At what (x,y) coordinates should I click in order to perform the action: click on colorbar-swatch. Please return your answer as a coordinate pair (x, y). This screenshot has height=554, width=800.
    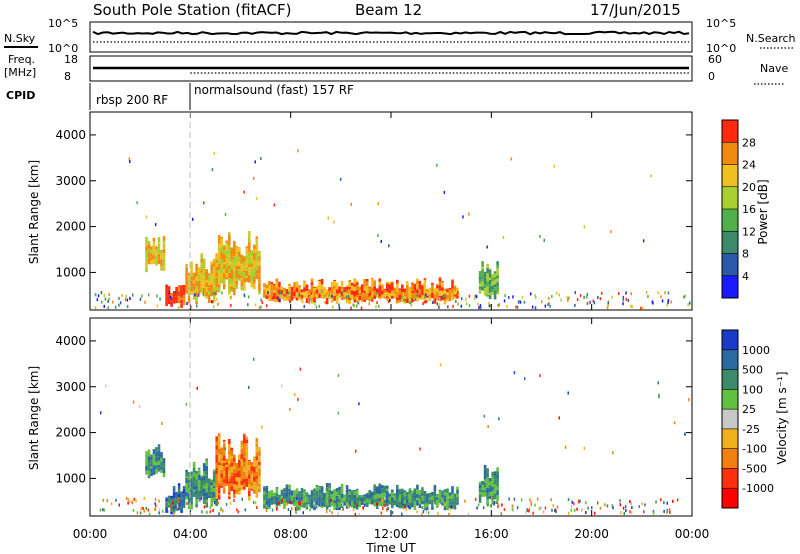
    Looking at the image, I should click on (730, 264).